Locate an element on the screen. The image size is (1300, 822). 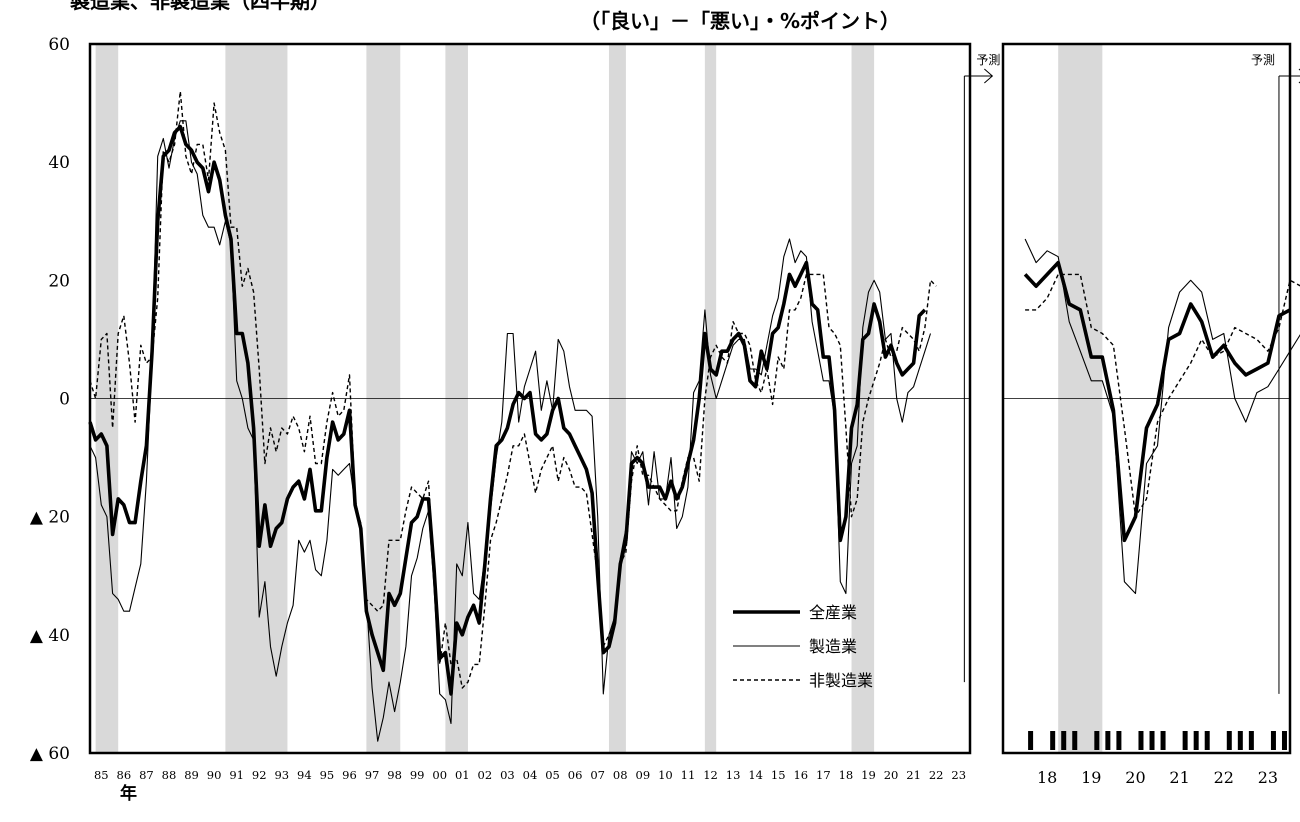
x-tick-label: 04 is located at coordinates (530, 775).